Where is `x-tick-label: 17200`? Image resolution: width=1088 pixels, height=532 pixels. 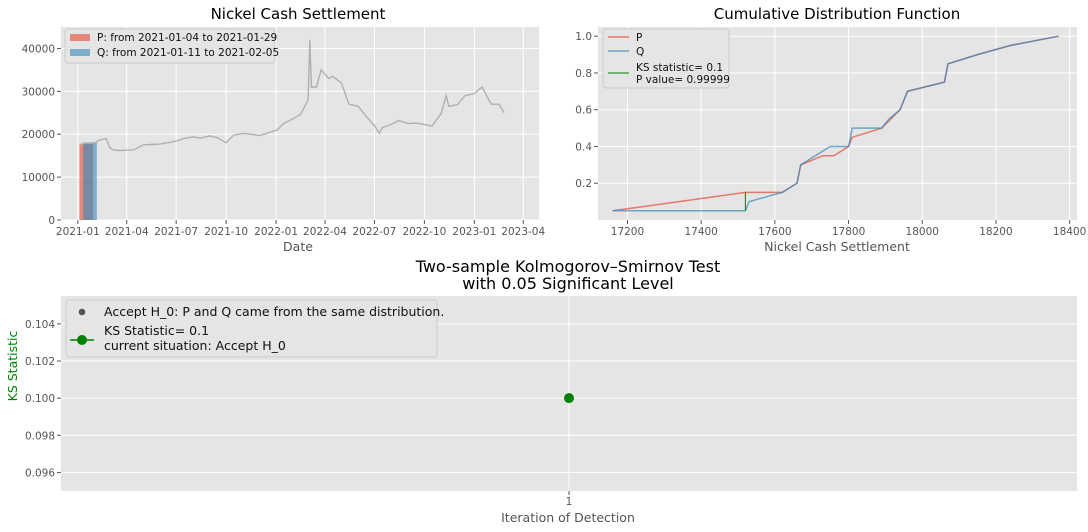 x-tick-label: 17200 is located at coordinates (627, 232).